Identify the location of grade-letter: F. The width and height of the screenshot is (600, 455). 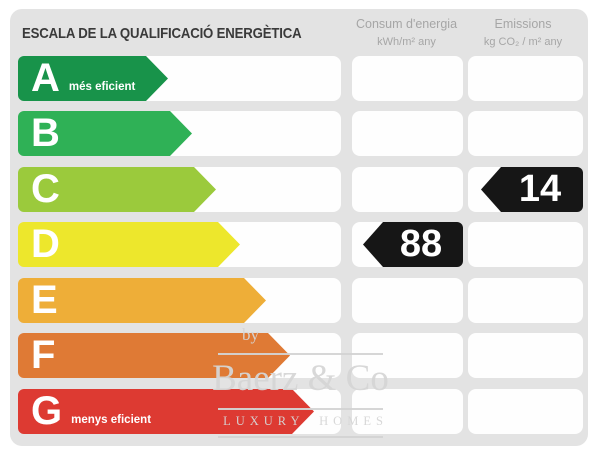
(43, 355).